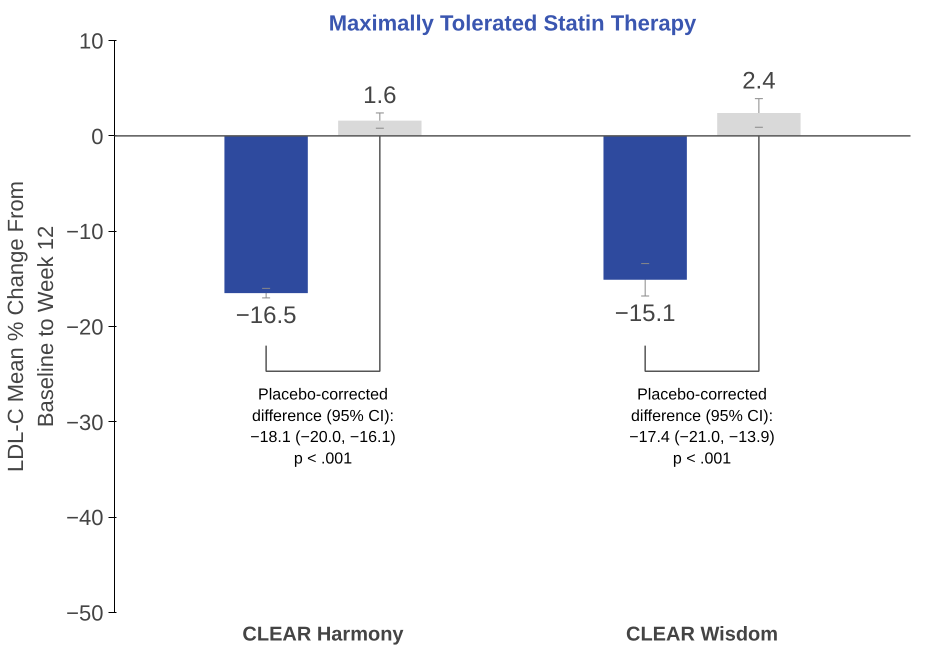 This screenshot has width=930, height=662. Describe the element at coordinates (702, 635) in the screenshot. I see `x-tick-label: CLEAR Wisdom` at that location.